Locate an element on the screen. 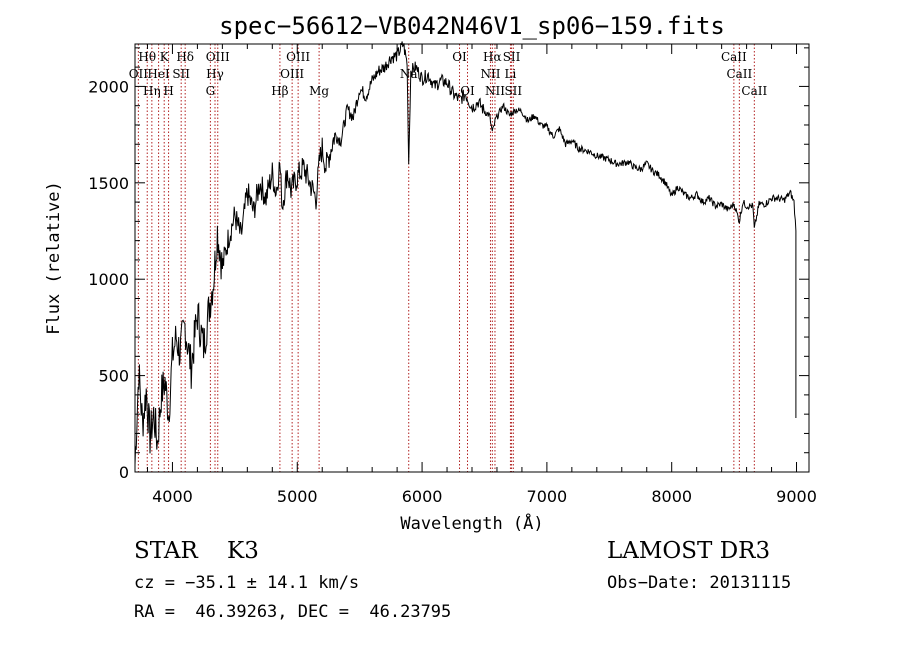 The width and height of the screenshot is (900, 649). line-label-8: G is located at coordinates (211, 91).